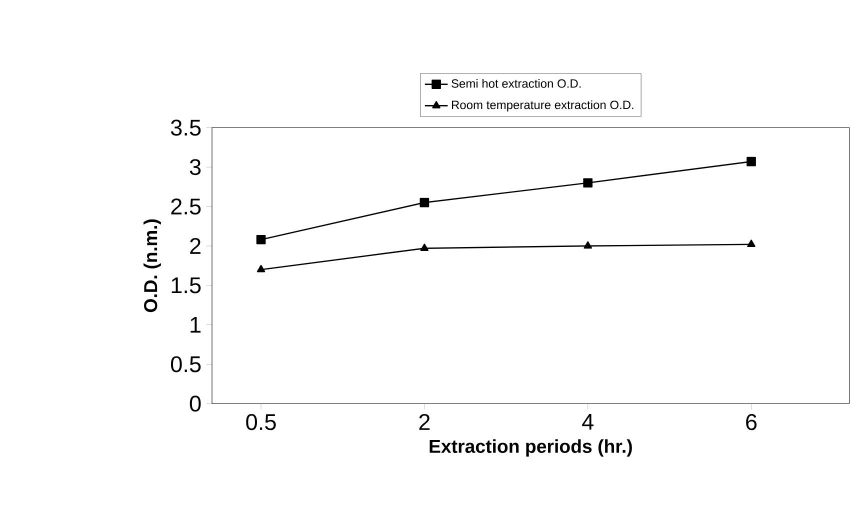 The width and height of the screenshot is (857, 521). I want to click on y-tick-label: 0, so click(195, 404).